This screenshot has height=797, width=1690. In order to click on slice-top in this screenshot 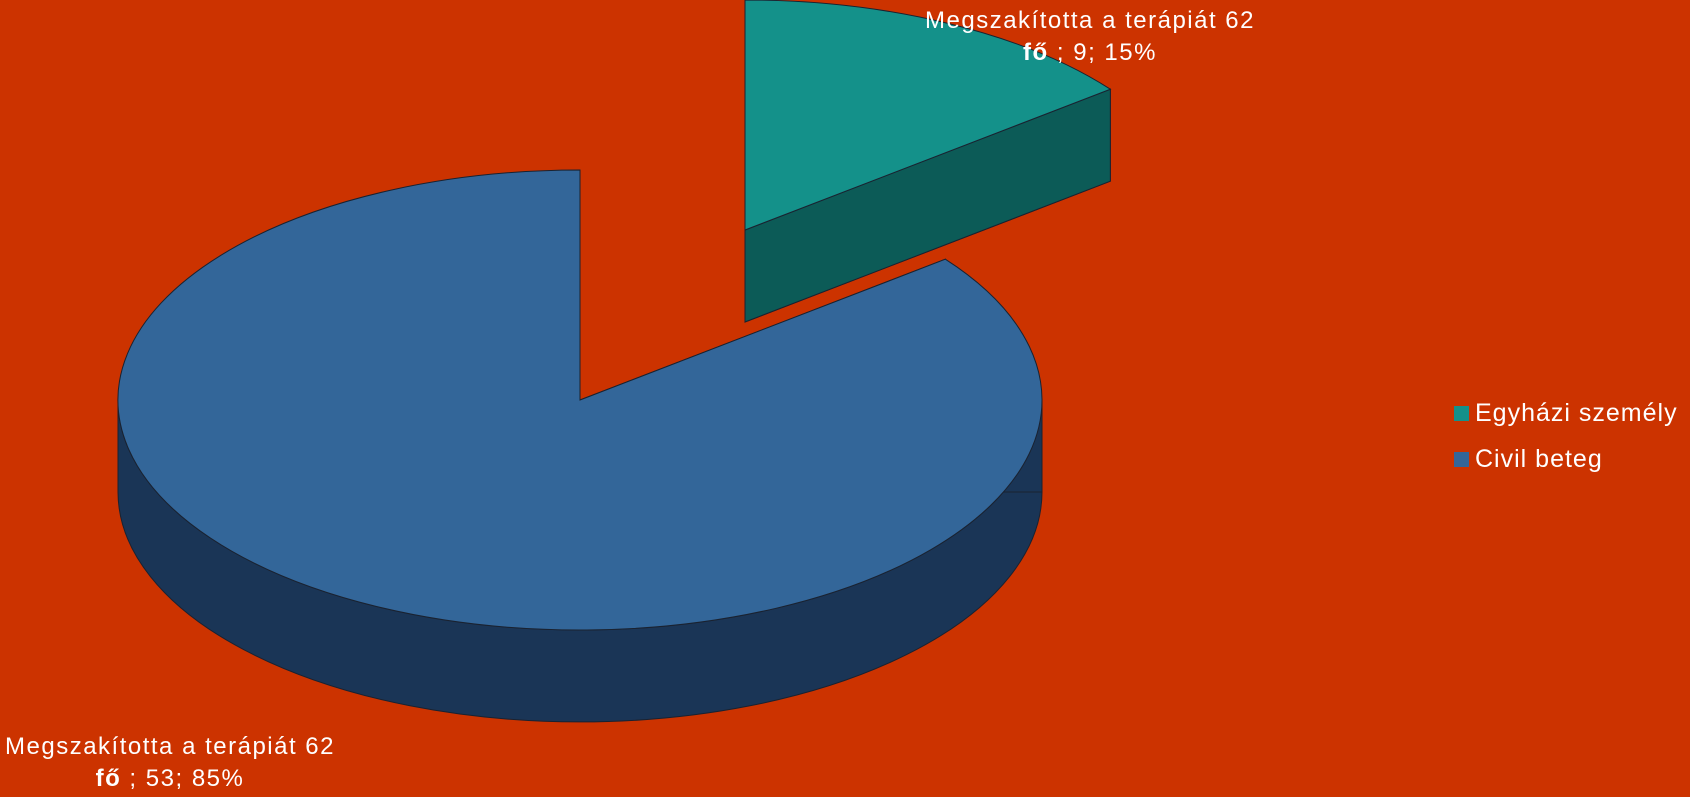, I will do `click(928, 115)`.